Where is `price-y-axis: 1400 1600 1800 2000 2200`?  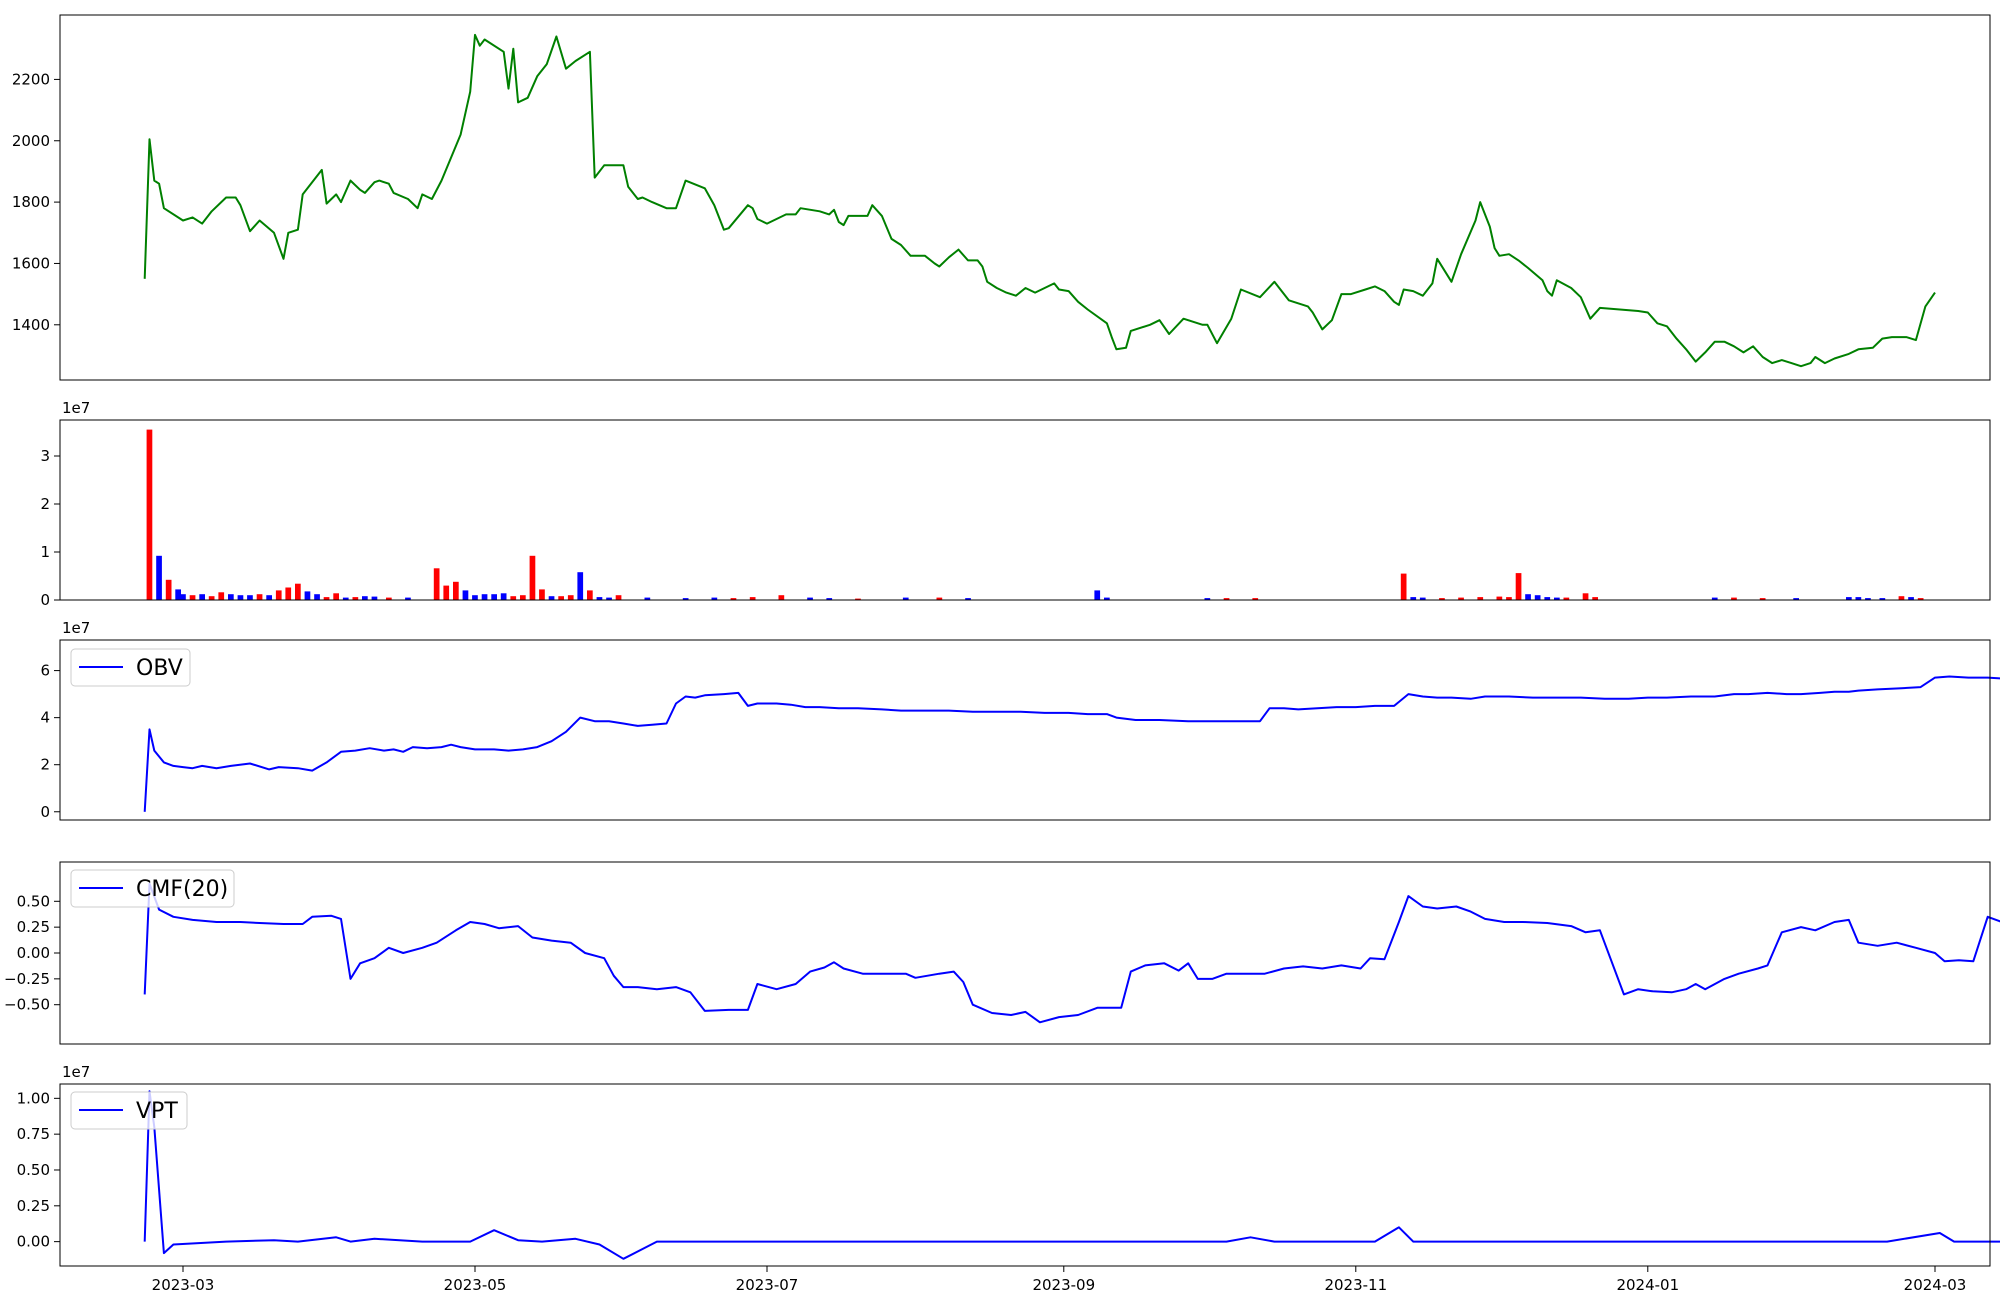
price-y-axis: 1400 1600 1800 2000 2200 is located at coordinates (36, 202).